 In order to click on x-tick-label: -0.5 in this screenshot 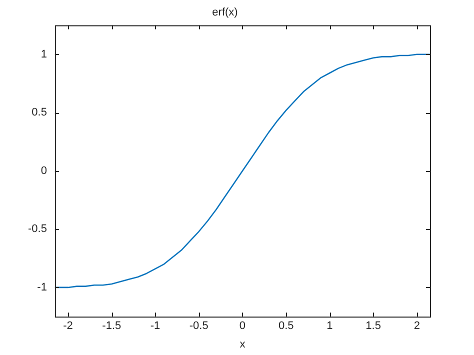, I will do `click(198, 326)`.